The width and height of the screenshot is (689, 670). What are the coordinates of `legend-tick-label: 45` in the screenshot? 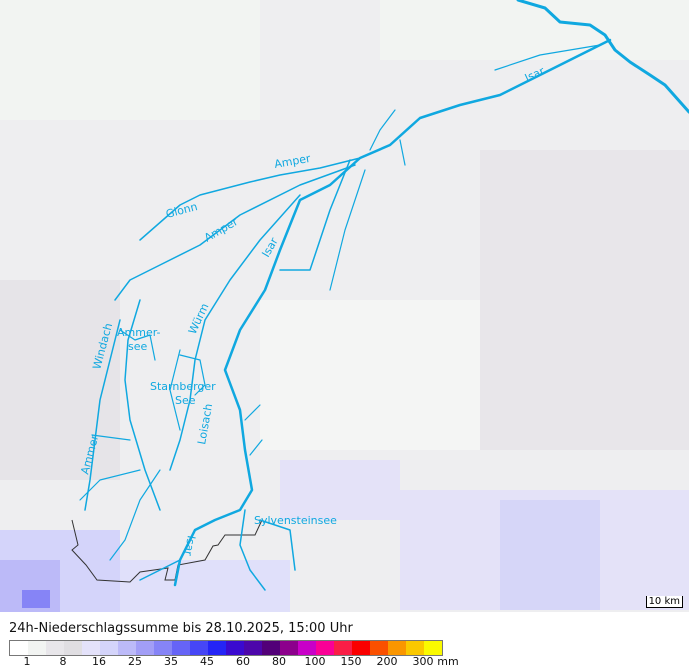 It's located at (207, 661).